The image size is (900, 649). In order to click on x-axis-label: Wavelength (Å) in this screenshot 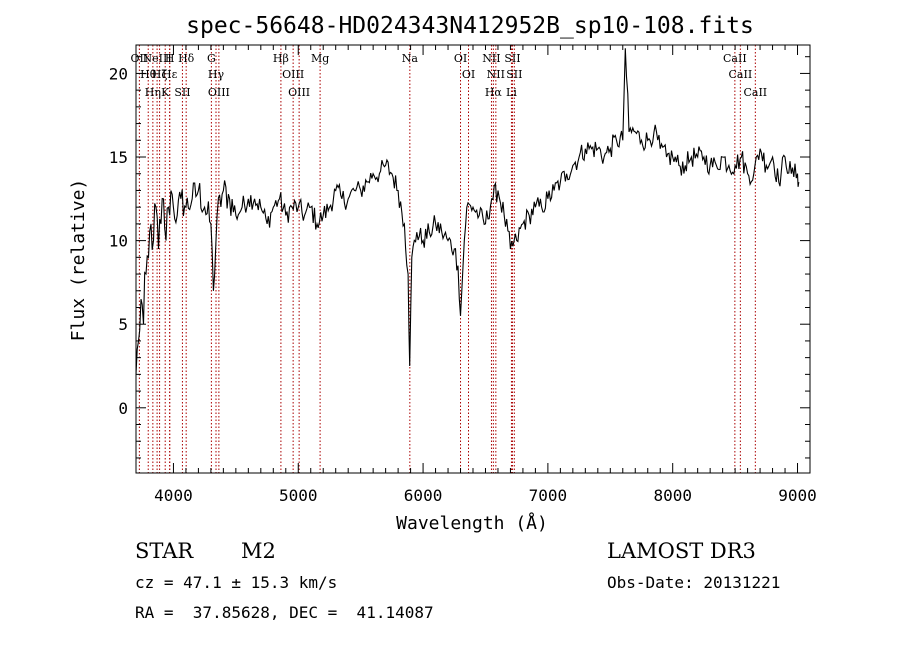, I will do `click(472, 523)`.